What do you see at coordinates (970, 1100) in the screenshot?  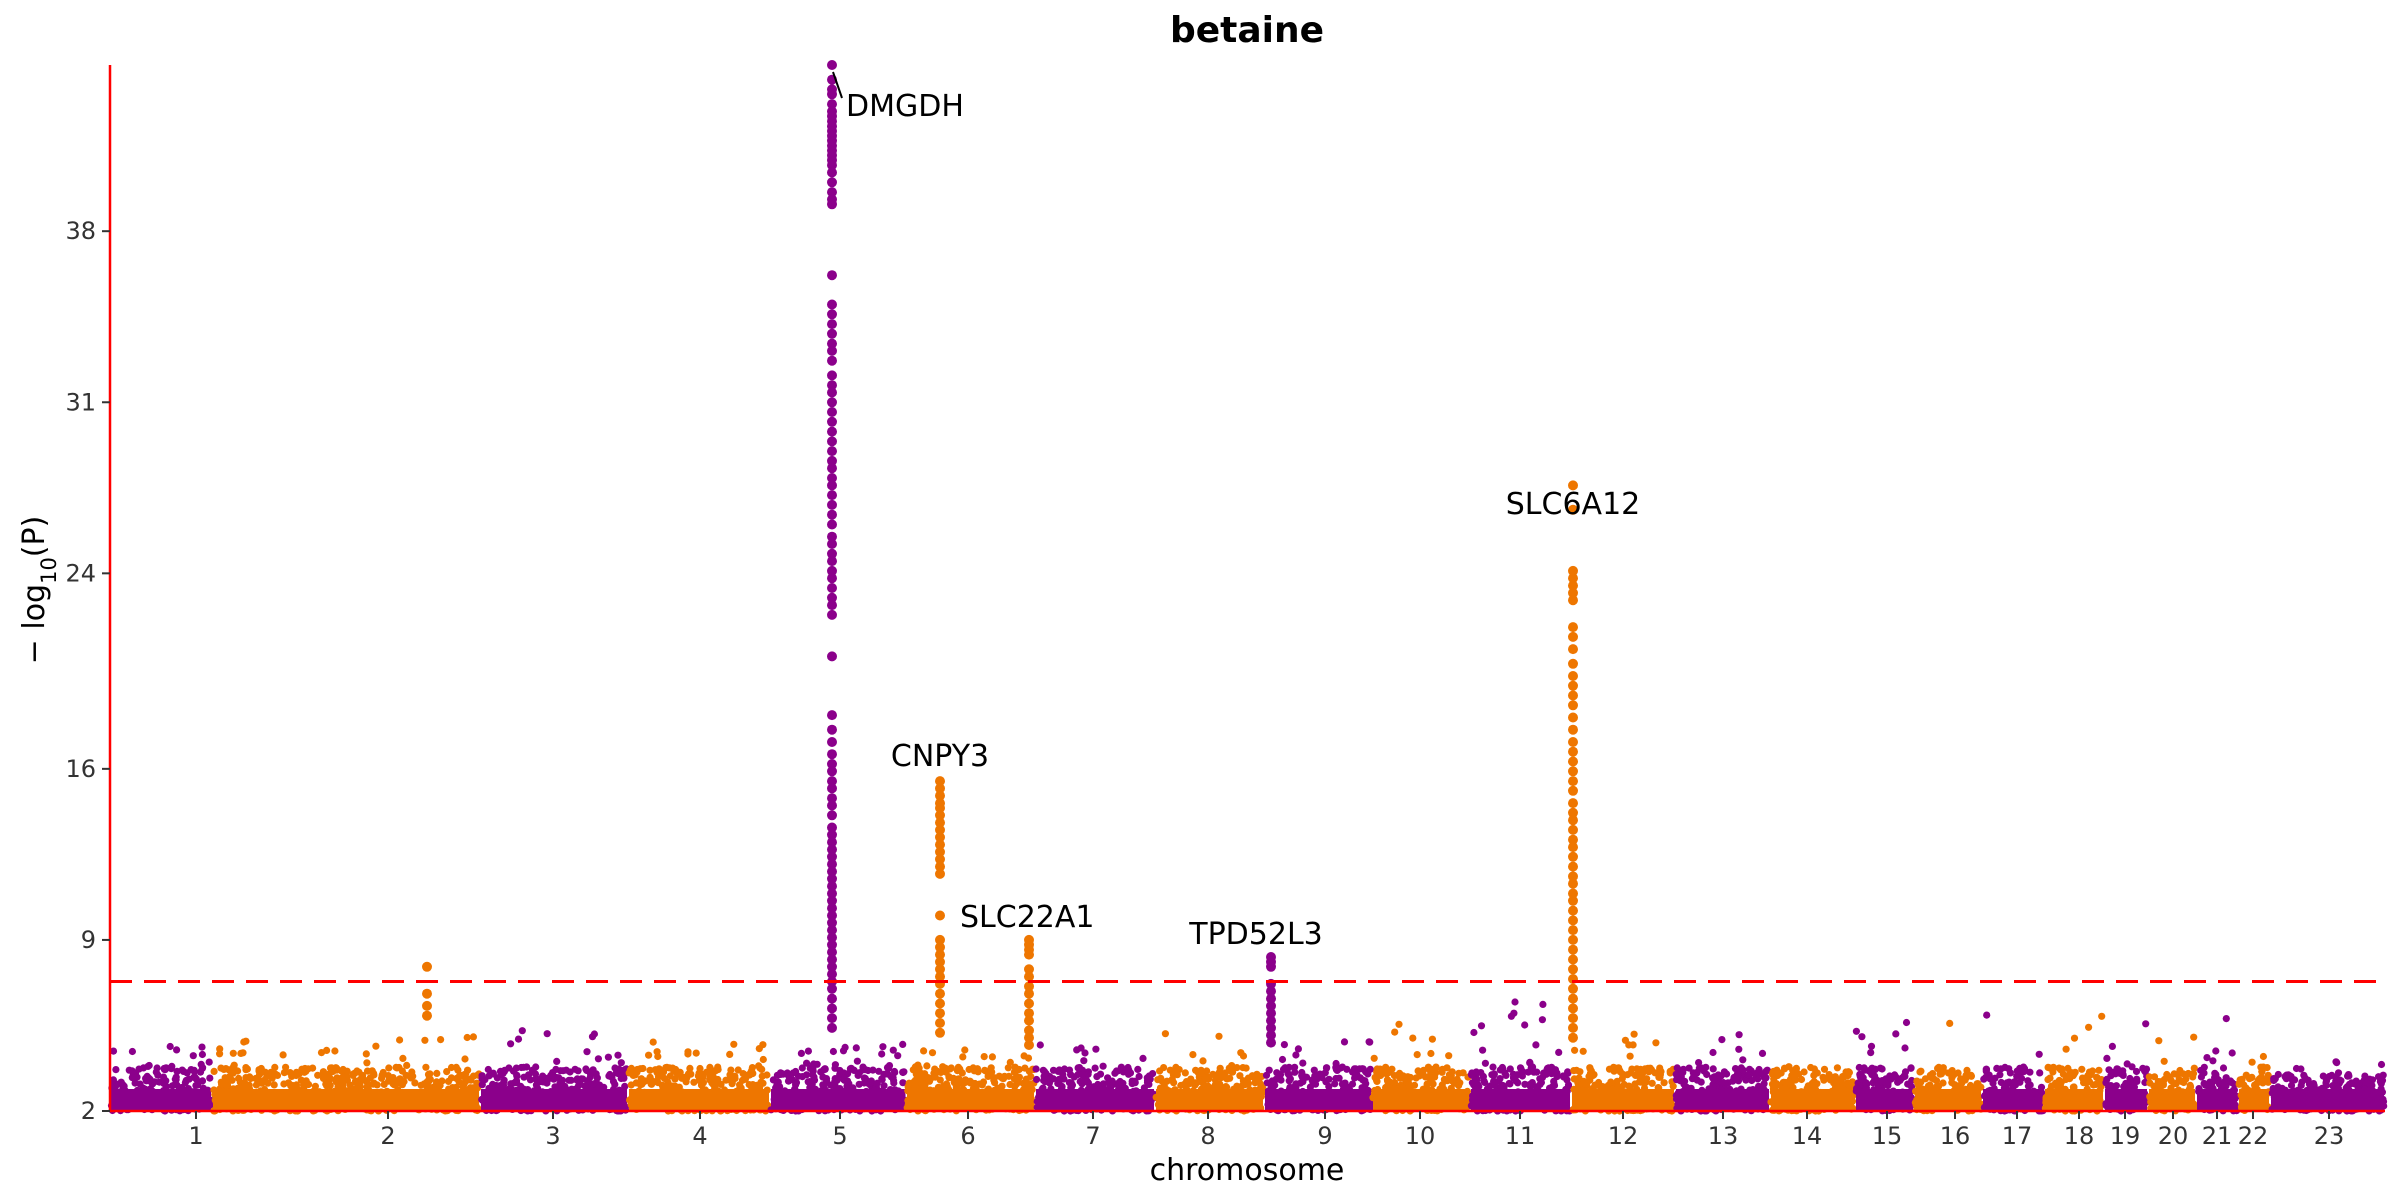 I see `chromosome-6-dense-band` at bounding box center [970, 1100].